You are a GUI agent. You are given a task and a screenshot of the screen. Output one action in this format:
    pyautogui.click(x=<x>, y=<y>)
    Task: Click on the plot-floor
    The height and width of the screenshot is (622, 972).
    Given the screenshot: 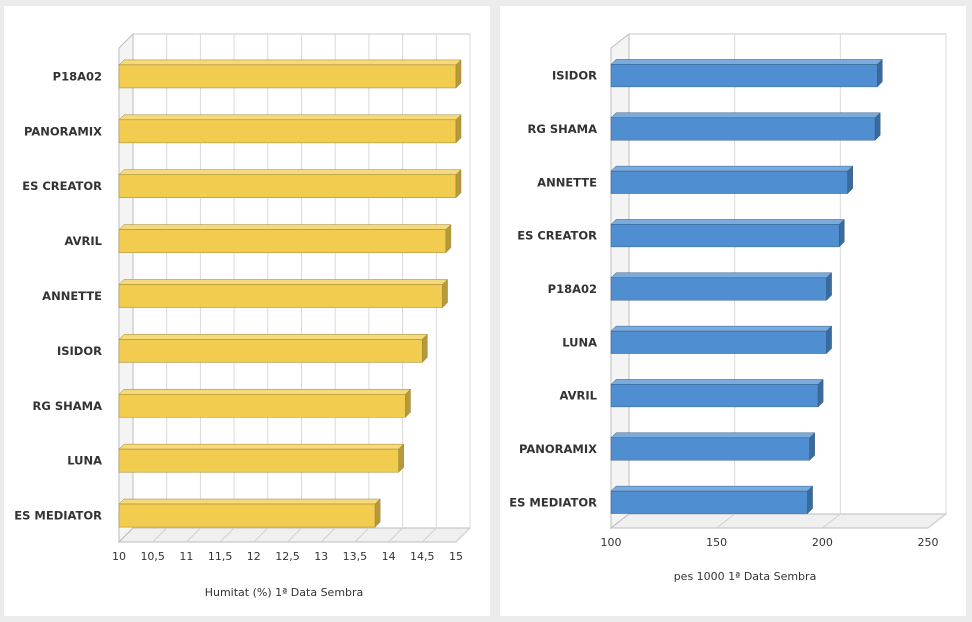 What is the action you would take?
    pyautogui.click(x=778, y=521)
    